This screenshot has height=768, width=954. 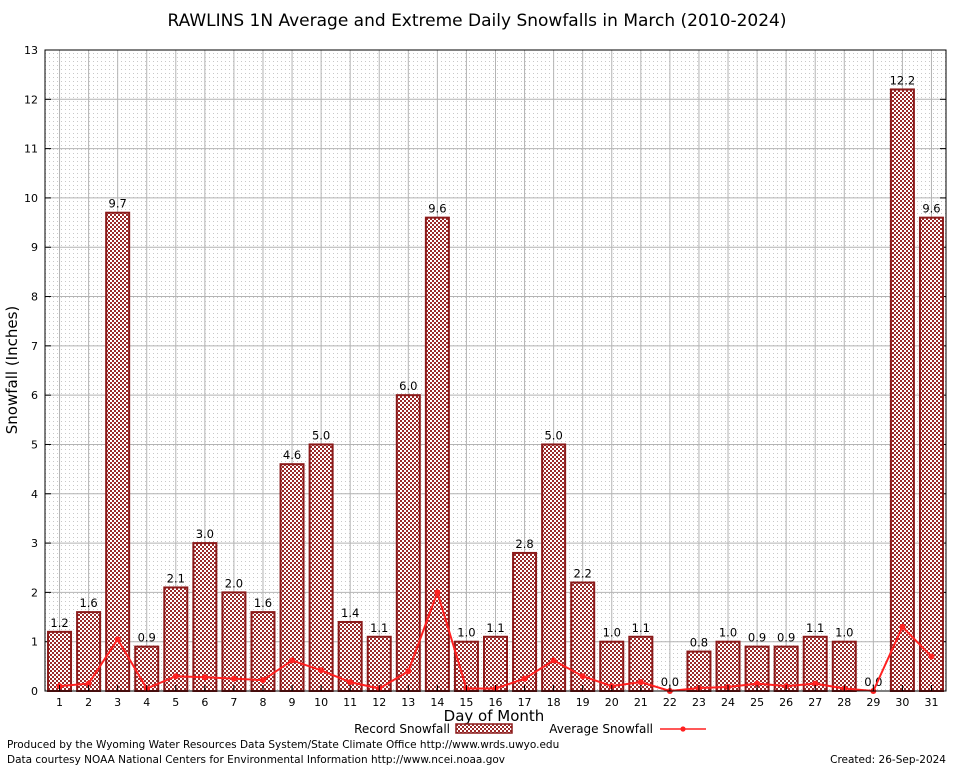 What do you see at coordinates (484, 728) in the screenshot?
I see `legend-record-swatch` at bounding box center [484, 728].